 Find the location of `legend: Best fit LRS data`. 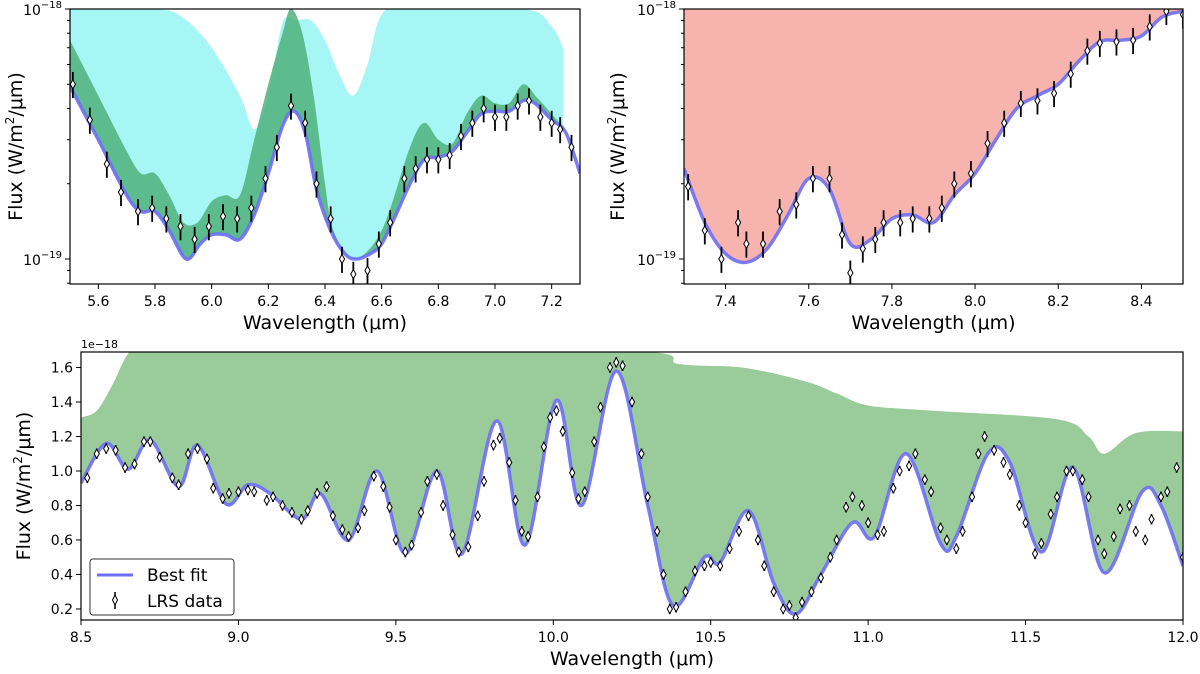

legend: Best fit LRS data is located at coordinates (162, 587).